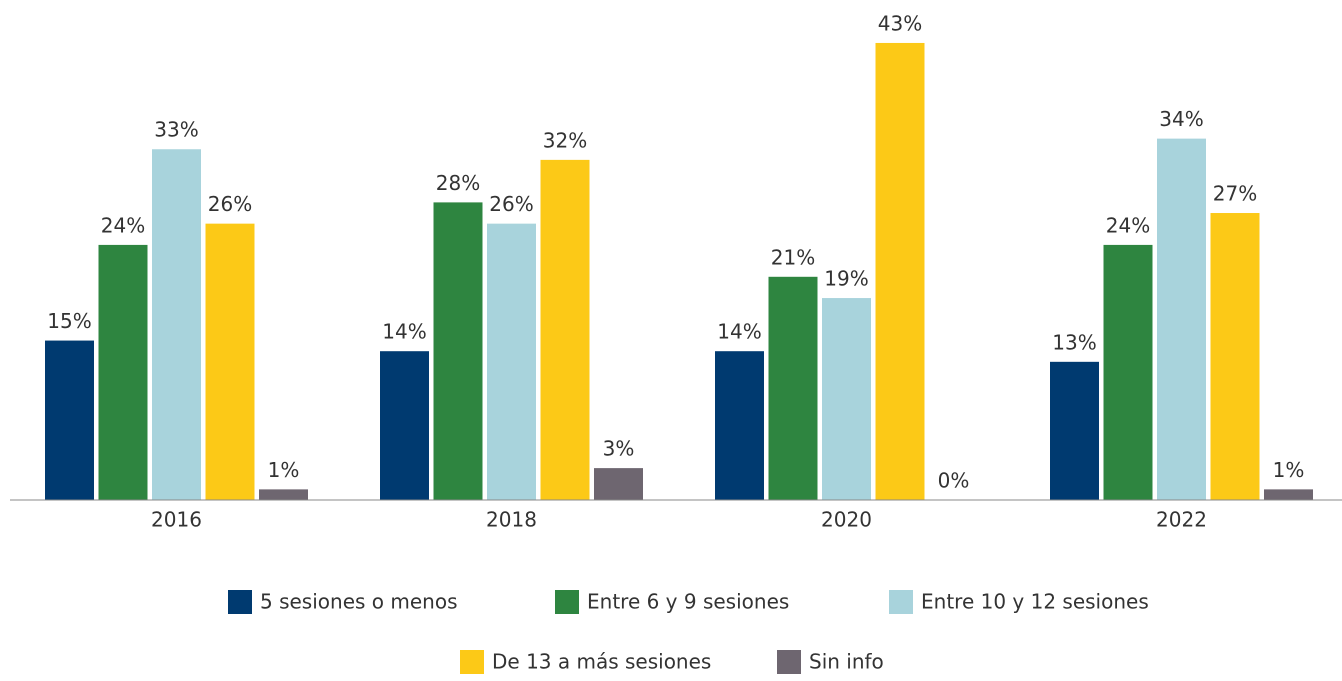 The width and height of the screenshot is (1342, 681). I want to click on value-label: 0%, so click(954, 481).